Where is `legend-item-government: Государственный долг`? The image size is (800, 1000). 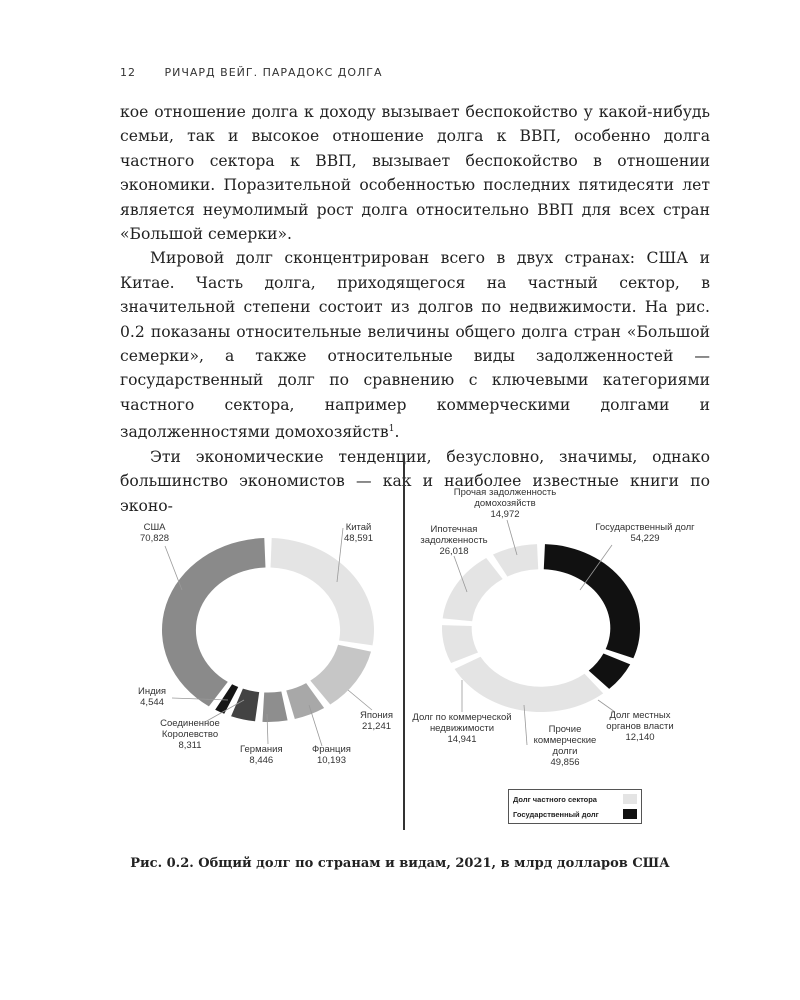
legend-item-government: Государственный долг is located at coordinates (575, 812).